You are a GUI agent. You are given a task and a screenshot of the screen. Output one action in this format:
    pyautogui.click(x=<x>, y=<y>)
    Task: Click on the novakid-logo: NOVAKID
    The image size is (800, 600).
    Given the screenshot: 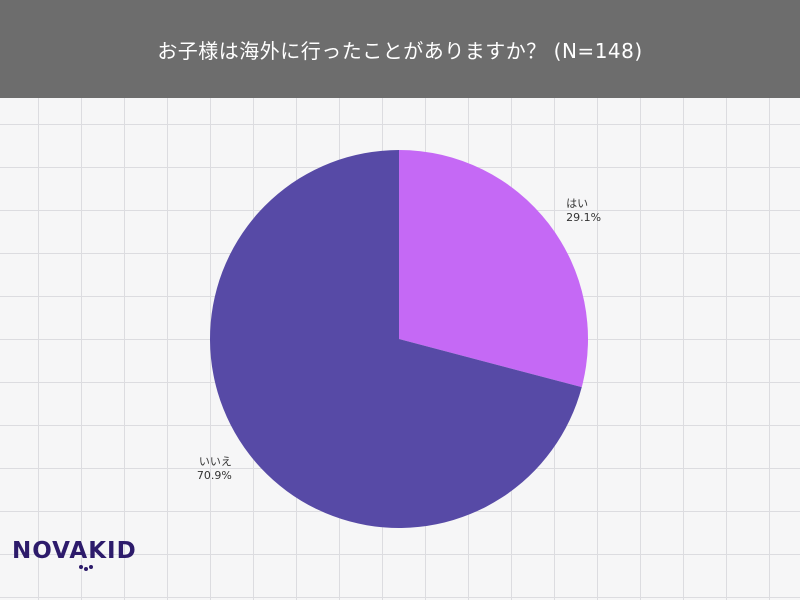 What is the action you would take?
    pyautogui.click(x=74, y=554)
    